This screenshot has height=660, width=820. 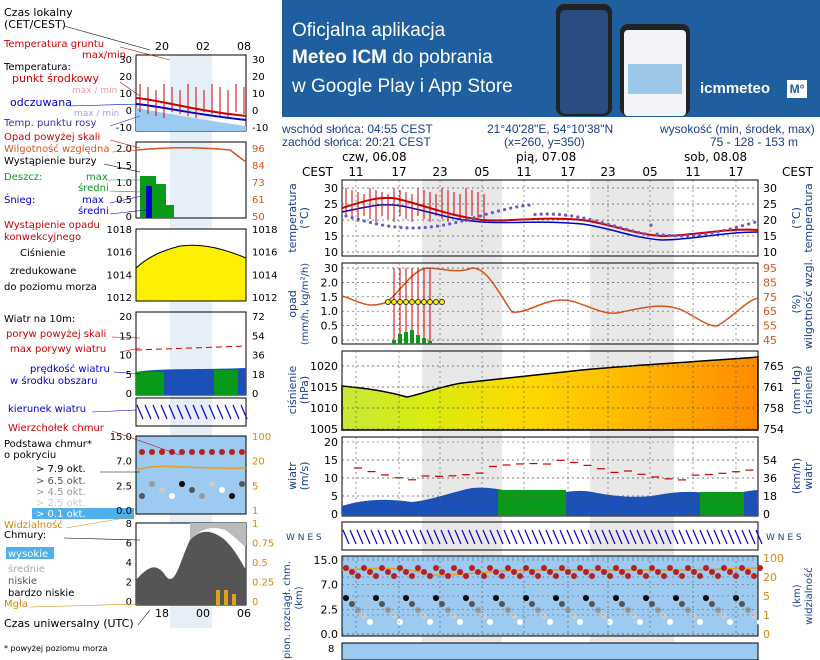 What do you see at coordinates (808, 217) in the screenshot?
I see `temp-axis-label-r: temperatura` at bounding box center [808, 217].